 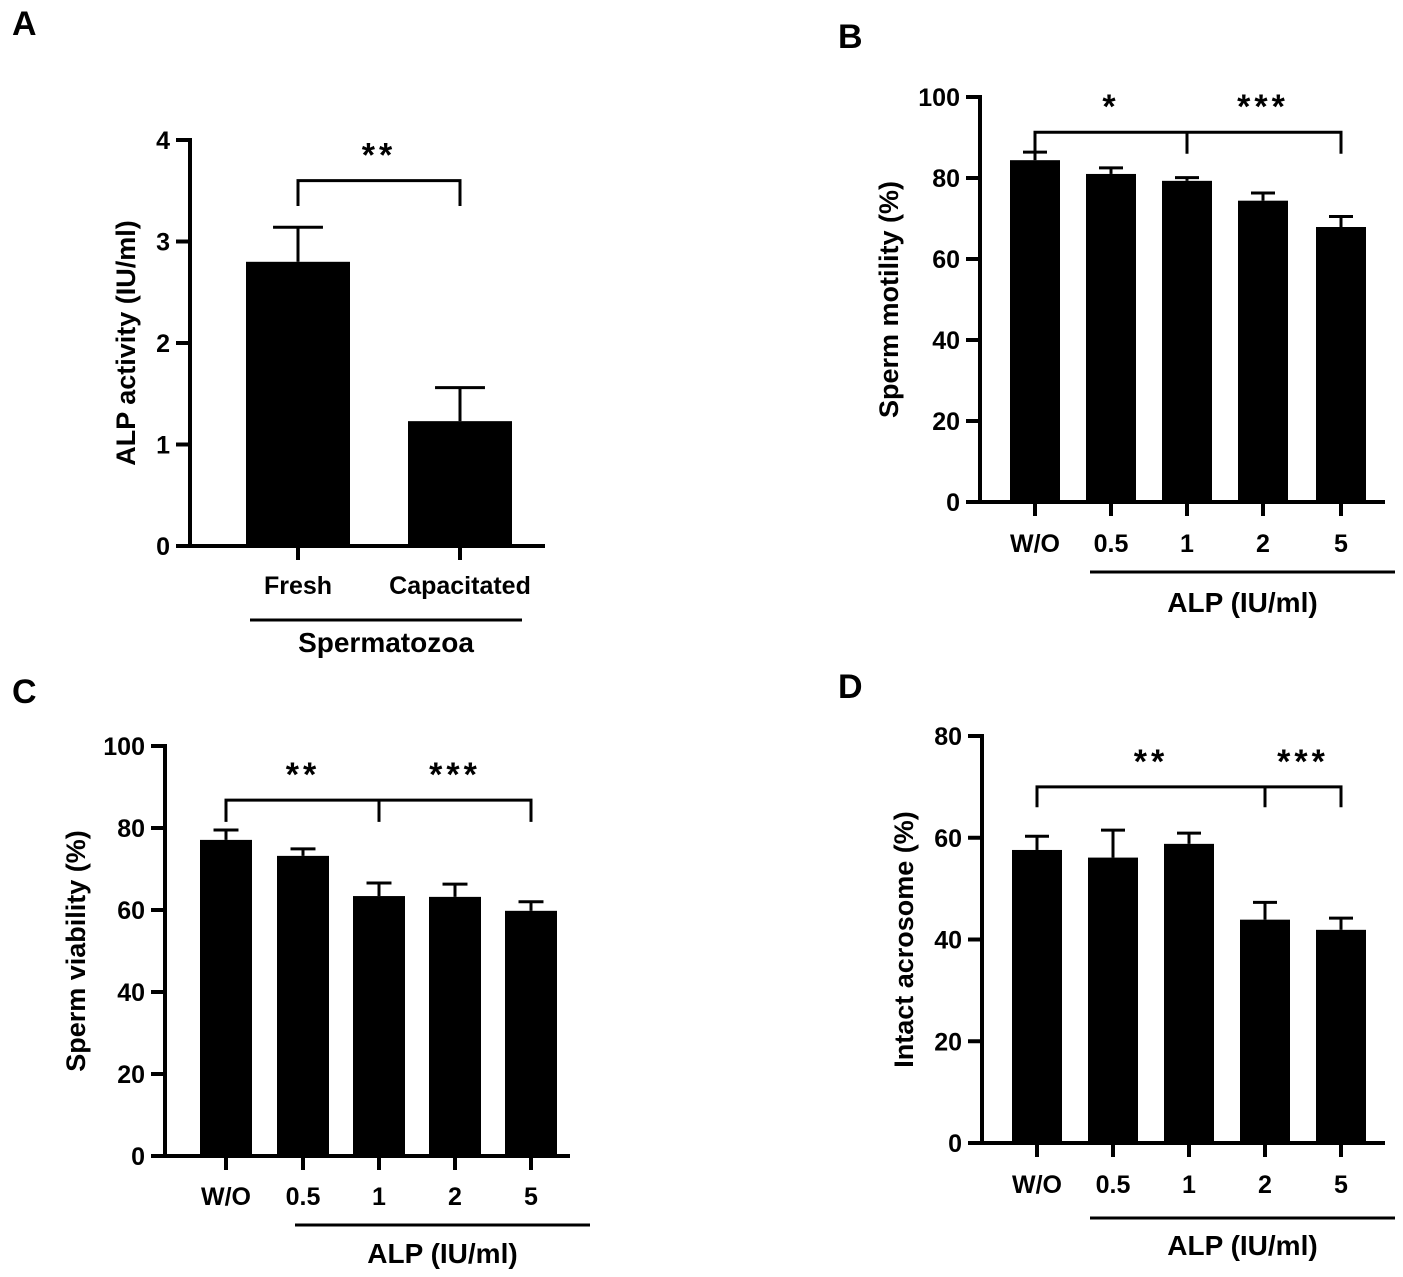 I want to click on panel-letter: D, so click(x=850, y=687).